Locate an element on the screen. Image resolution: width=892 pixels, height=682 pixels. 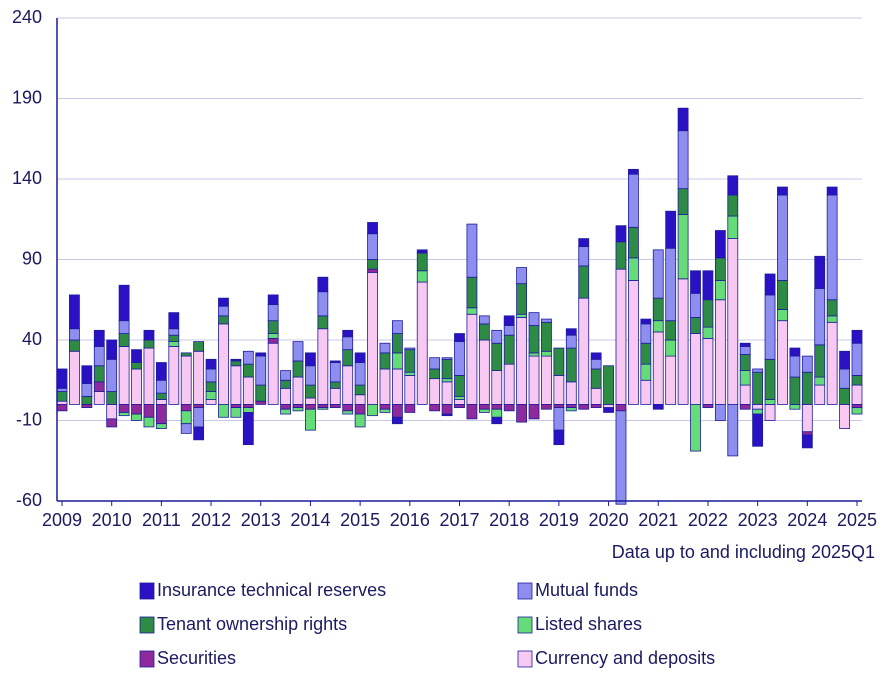
x-tick-label: 2010 is located at coordinates (112, 520).